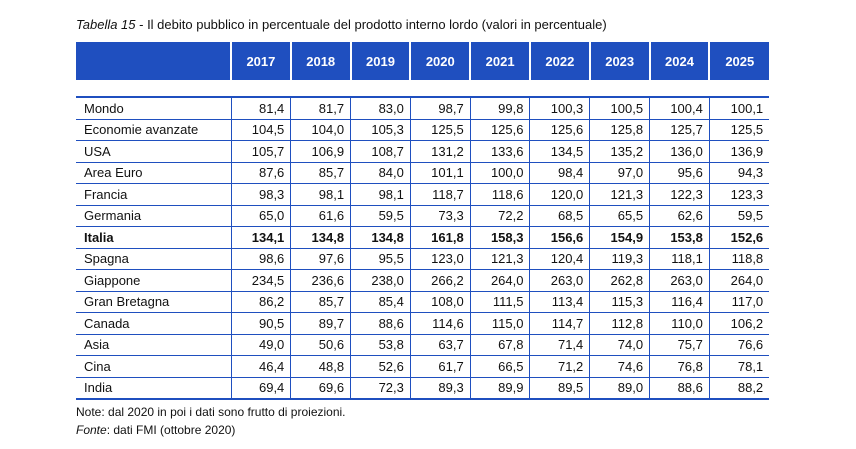  I want to click on value-cell: 89,9, so click(499, 388).